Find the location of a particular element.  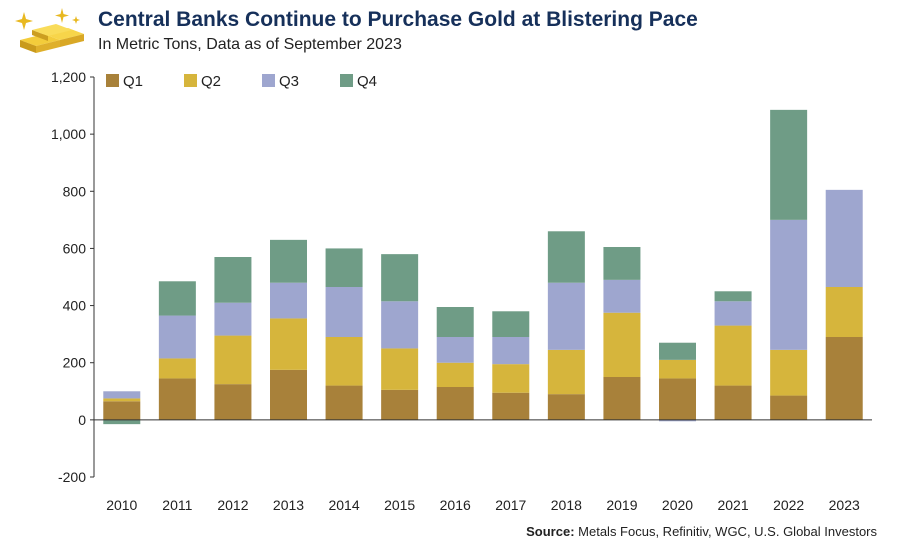

y-tick-label: 1,000 is located at coordinates (68, 134).